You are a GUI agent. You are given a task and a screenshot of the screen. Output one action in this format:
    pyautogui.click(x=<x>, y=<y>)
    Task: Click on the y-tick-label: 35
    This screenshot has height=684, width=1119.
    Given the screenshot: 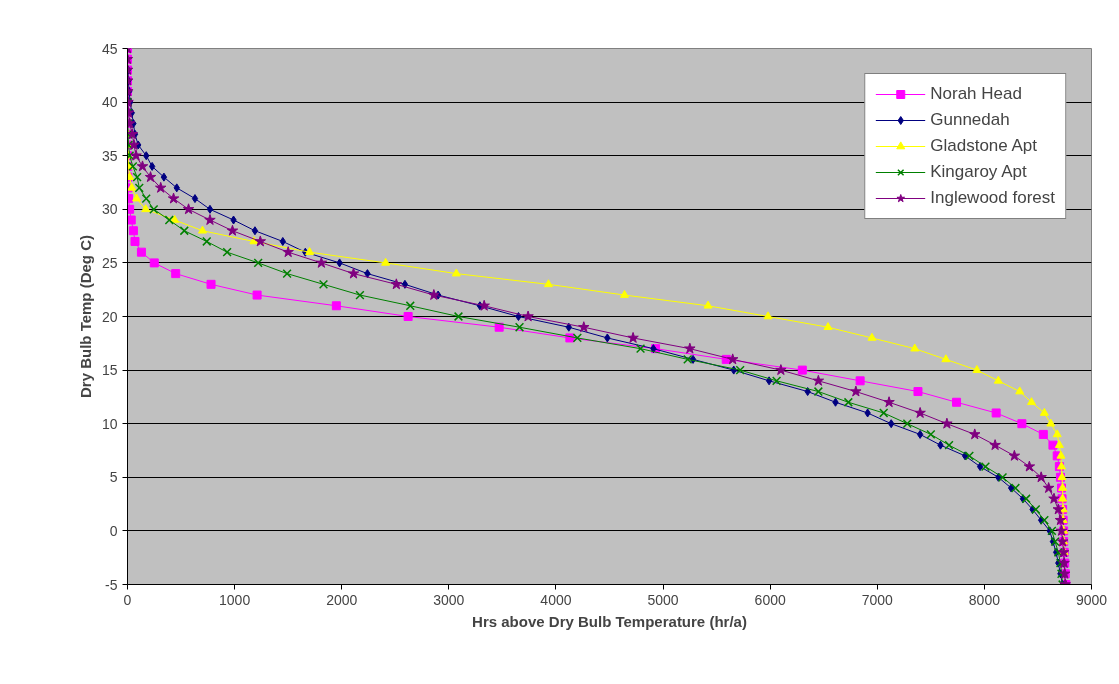 What is the action you would take?
    pyautogui.click(x=109, y=155)
    